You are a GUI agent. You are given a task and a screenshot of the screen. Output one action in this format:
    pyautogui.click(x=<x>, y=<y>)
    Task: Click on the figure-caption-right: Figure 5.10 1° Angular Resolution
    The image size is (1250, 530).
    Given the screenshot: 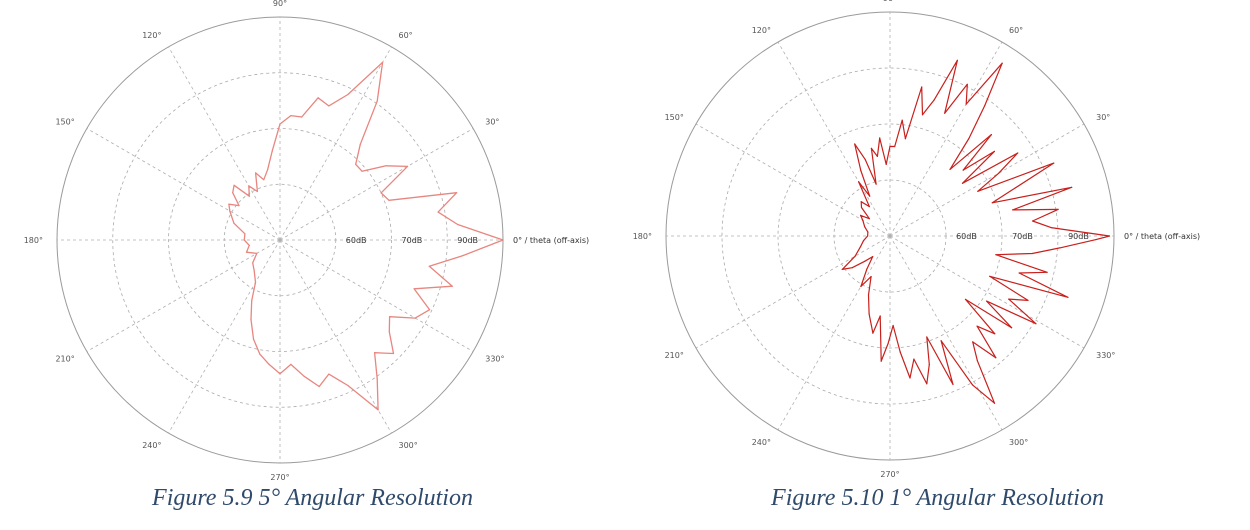 What is the action you would take?
    pyautogui.click(x=937, y=498)
    